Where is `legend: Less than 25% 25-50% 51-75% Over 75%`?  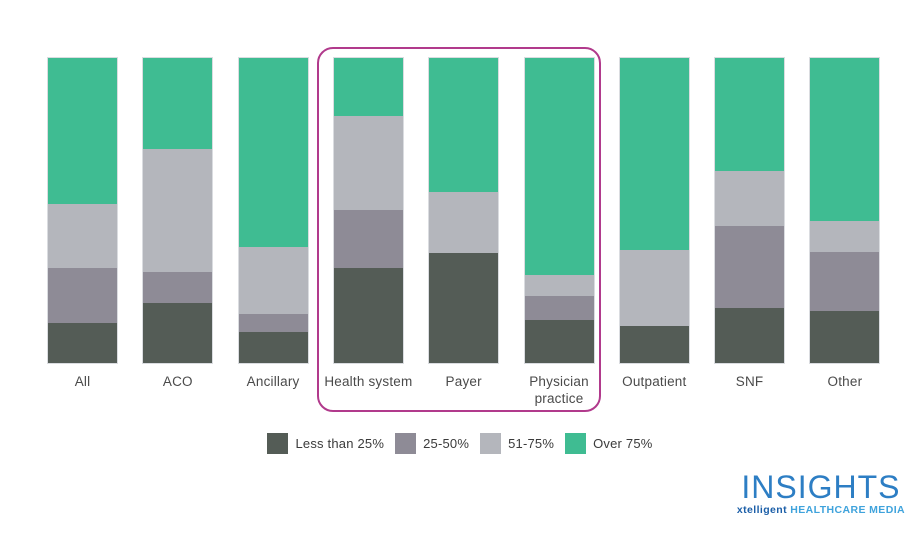 legend: Less than 25% 25-50% 51-75% Over 75% is located at coordinates (460, 443).